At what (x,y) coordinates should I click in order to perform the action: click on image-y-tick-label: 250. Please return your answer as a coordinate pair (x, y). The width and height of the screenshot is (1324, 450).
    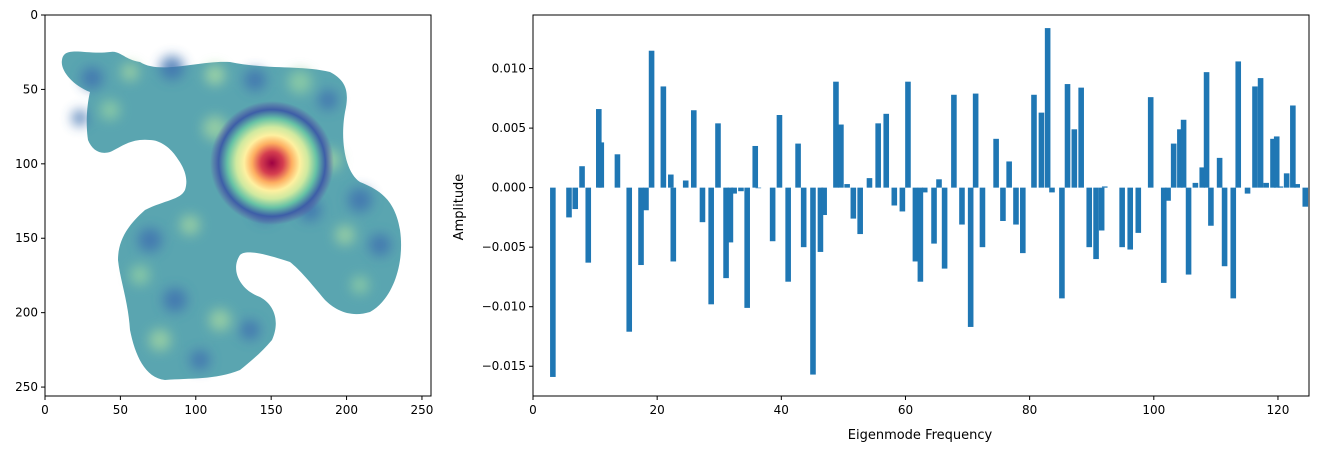
    Looking at the image, I should click on (26, 387).